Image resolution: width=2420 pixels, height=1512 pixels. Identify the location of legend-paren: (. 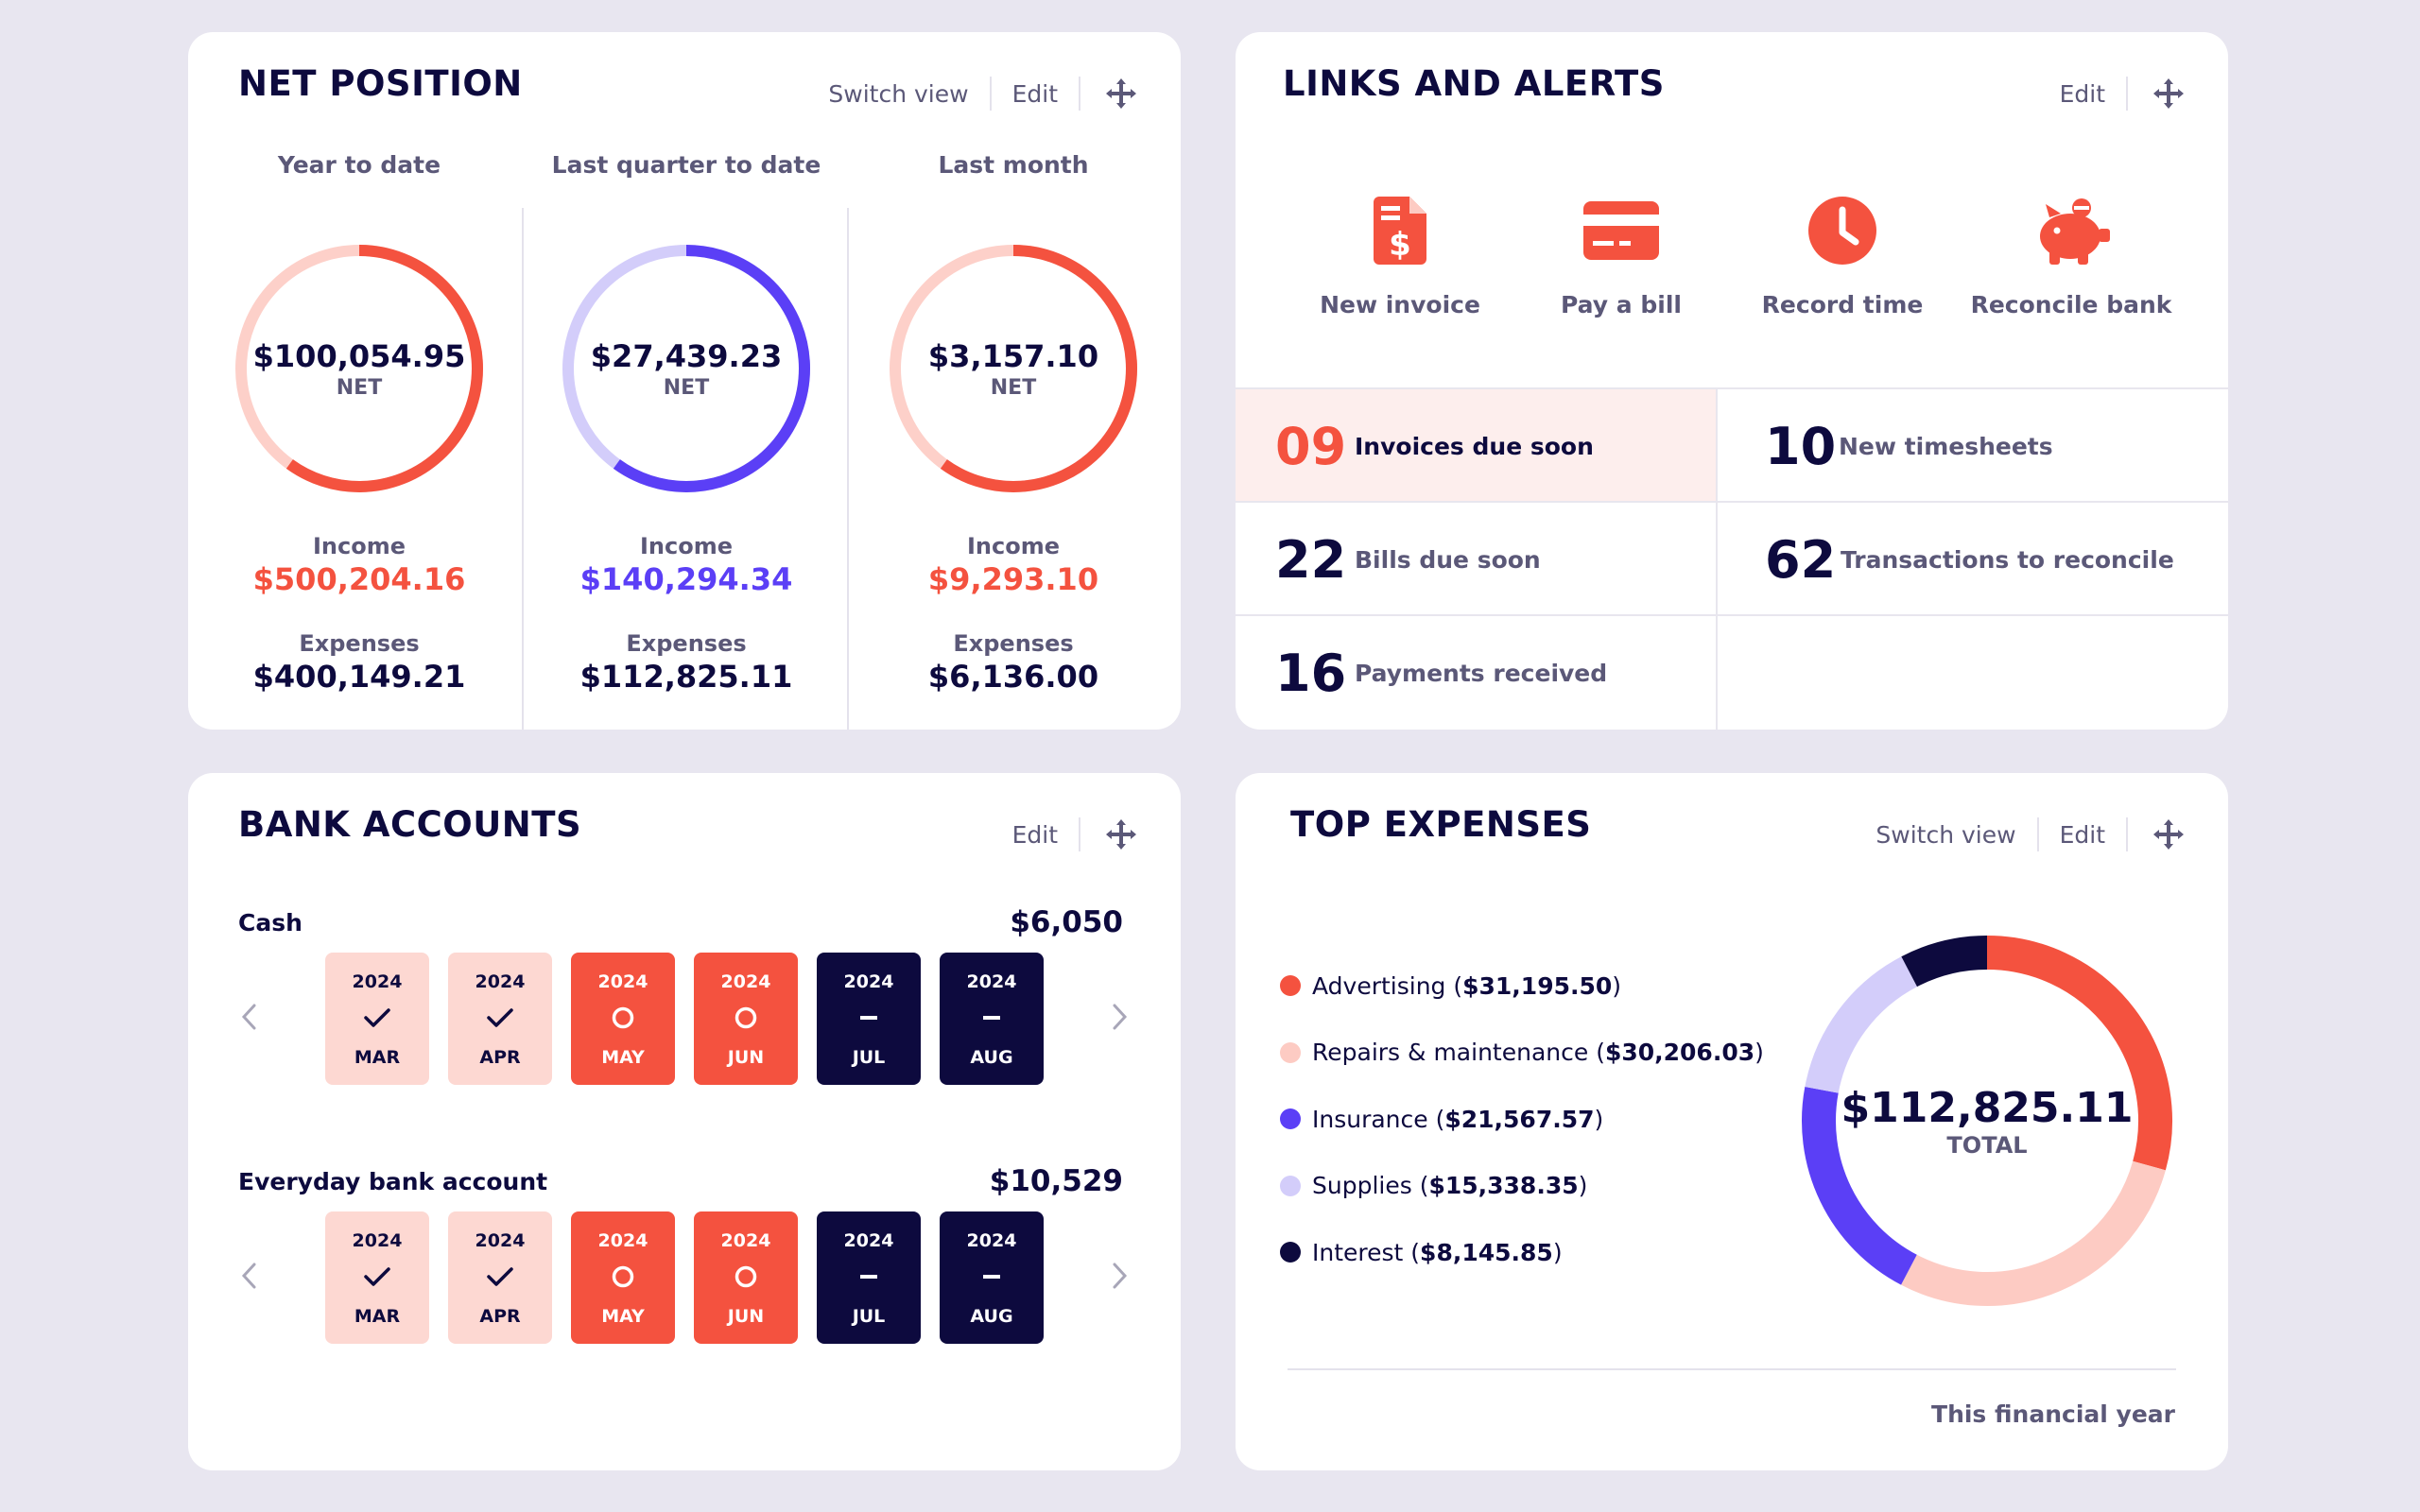
(1412, 1252).